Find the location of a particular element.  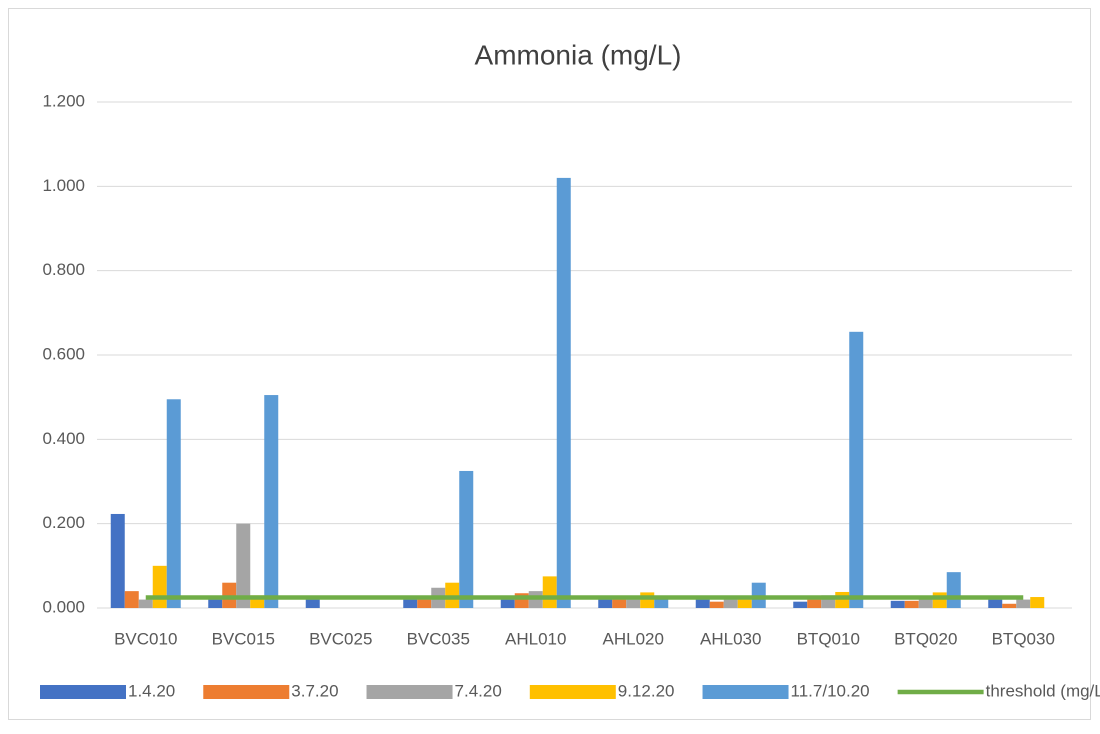

x-tick-label: AHL030 is located at coordinates (730, 638).